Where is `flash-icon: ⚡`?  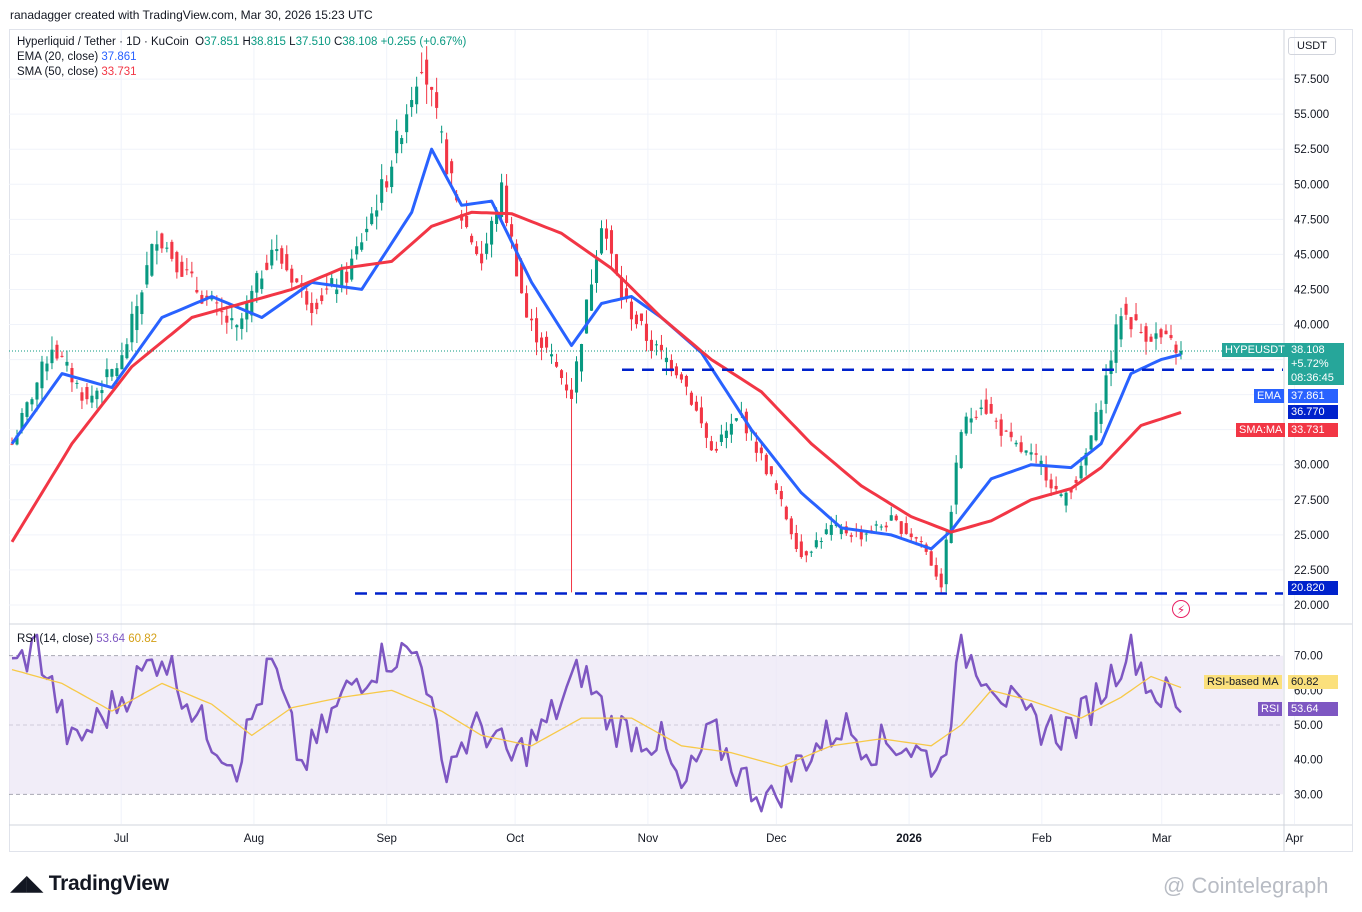
flash-icon: ⚡ is located at coordinates (1181, 609).